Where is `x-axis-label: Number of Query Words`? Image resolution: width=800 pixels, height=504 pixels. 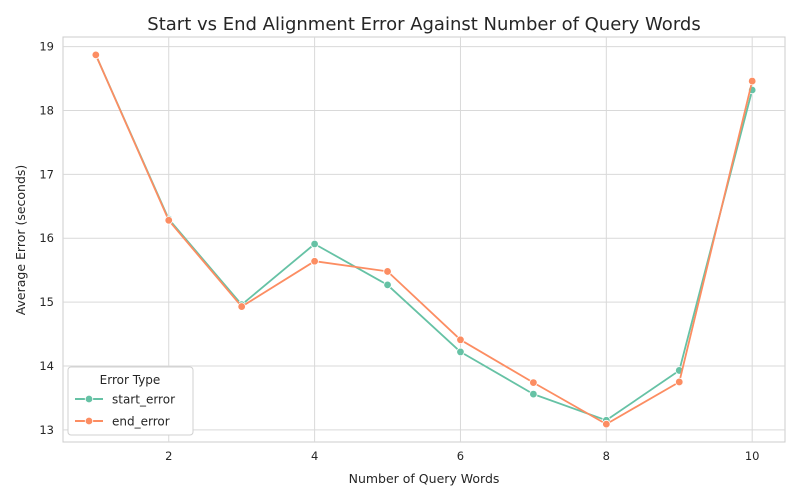
x-axis-label: Number of Query Words is located at coordinates (424, 478).